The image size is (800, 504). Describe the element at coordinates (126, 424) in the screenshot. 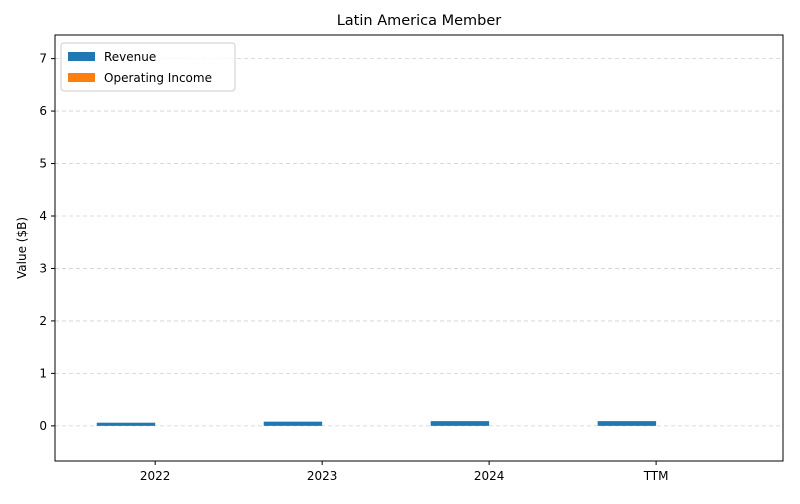

I see `bar-revenue-2022` at that location.